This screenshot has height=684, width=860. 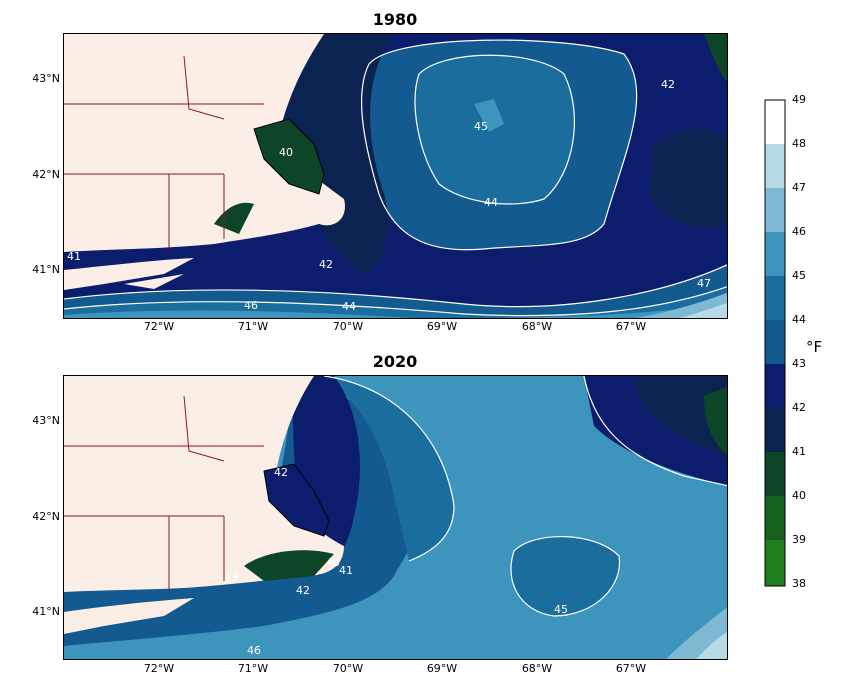 I want to click on lon-label-70w: 70°W, so click(x=348, y=326).